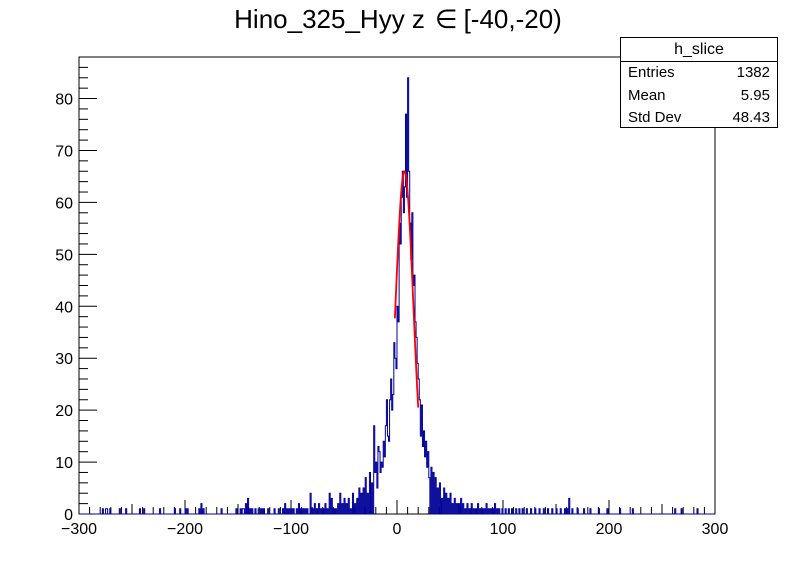 This screenshot has width=796, height=572. What do you see at coordinates (715, 529) in the screenshot?
I see `x-tick-label: 300` at bounding box center [715, 529].